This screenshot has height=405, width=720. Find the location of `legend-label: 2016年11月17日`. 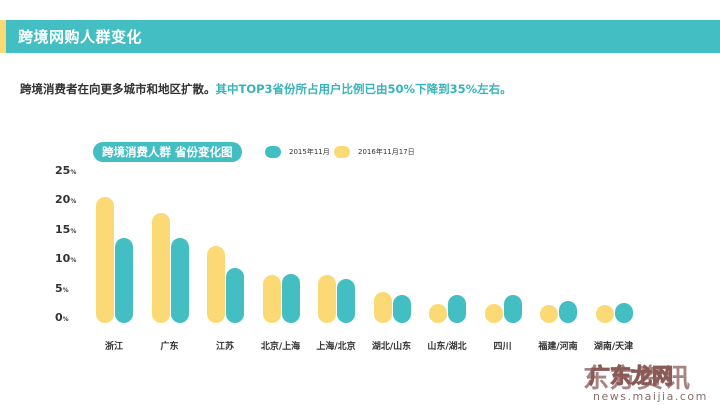

legend-label: 2016年11月17日 is located at coordinates (386, 152).